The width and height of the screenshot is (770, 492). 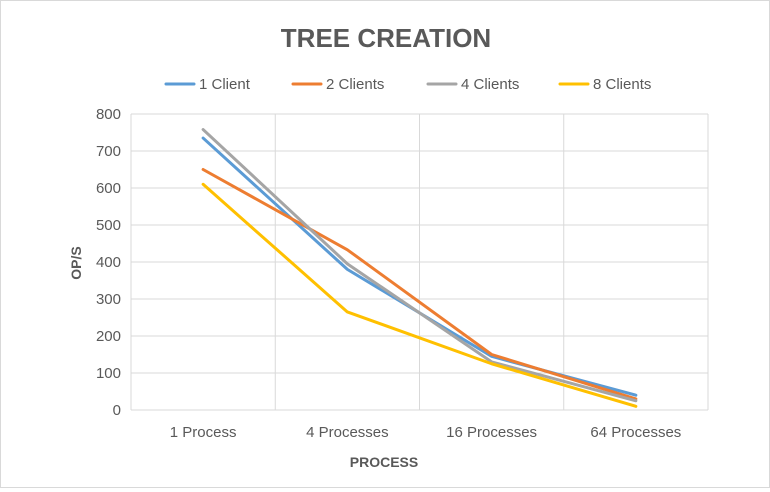 What do you see at coordinates (108, 336) in the screenshot?
I see `y-tick-label: 200` at bounding box center [108, 336].